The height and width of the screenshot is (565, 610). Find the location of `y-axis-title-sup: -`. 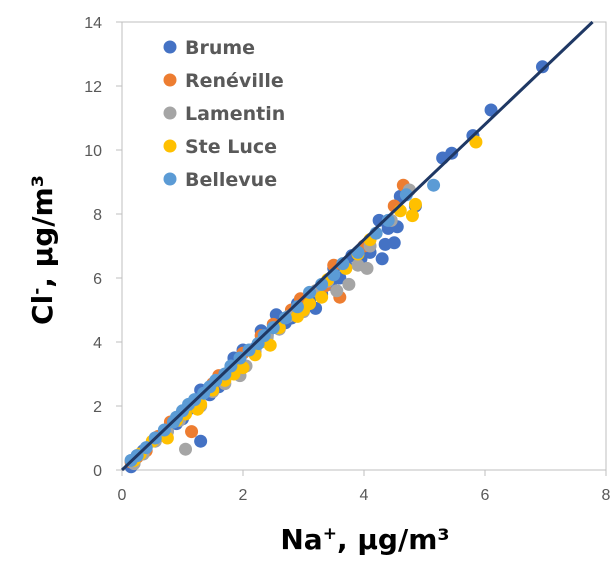

y-axis-title-sup: - is located at coordinates (37, 291).